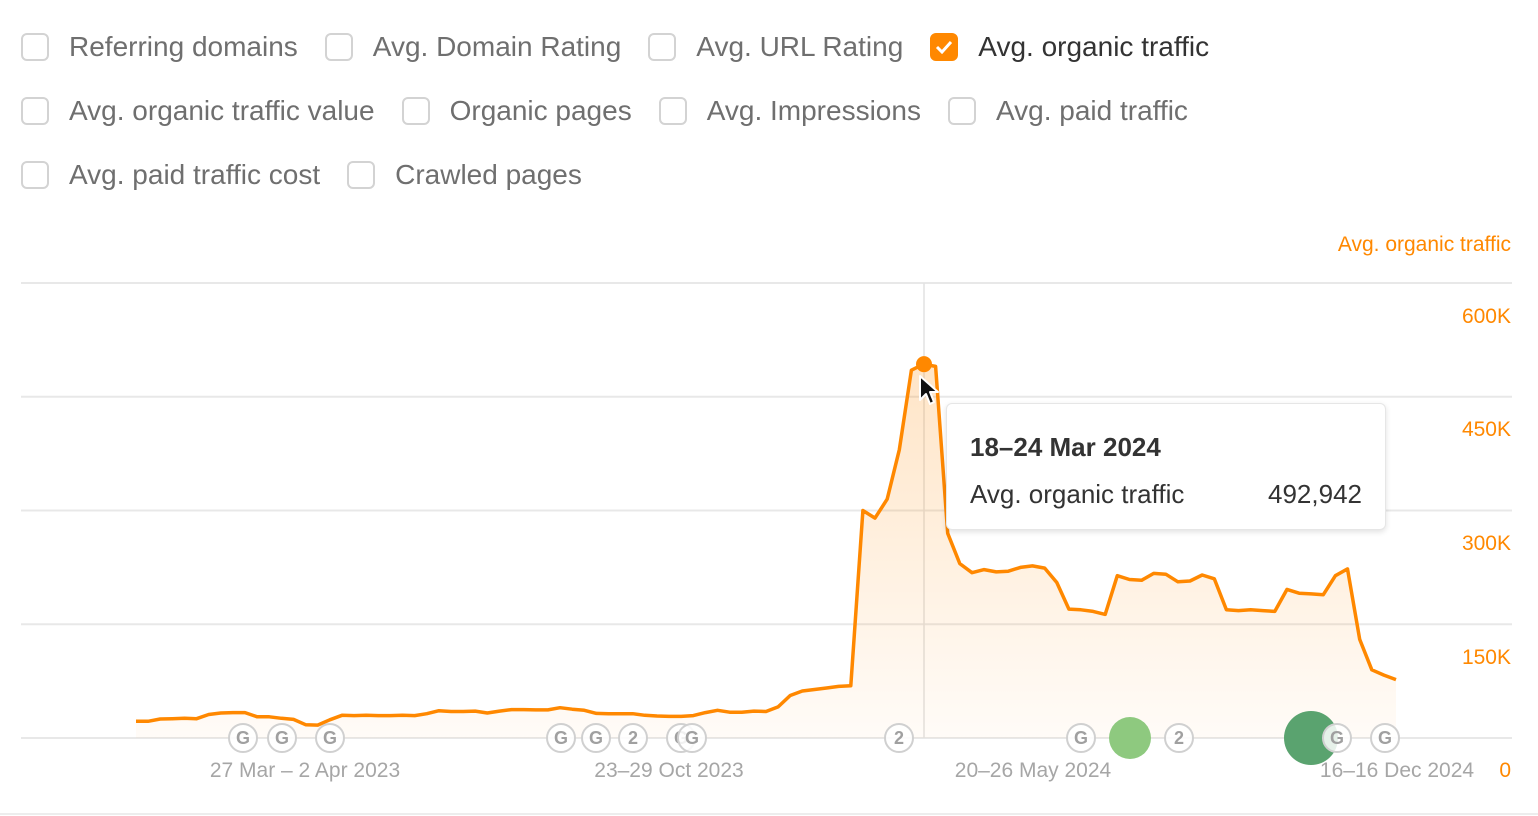 The image size is (1538, 816). I want to click on metric-avg-organic-traffic-value: Avg. organic traffic value, so click(198, 111).